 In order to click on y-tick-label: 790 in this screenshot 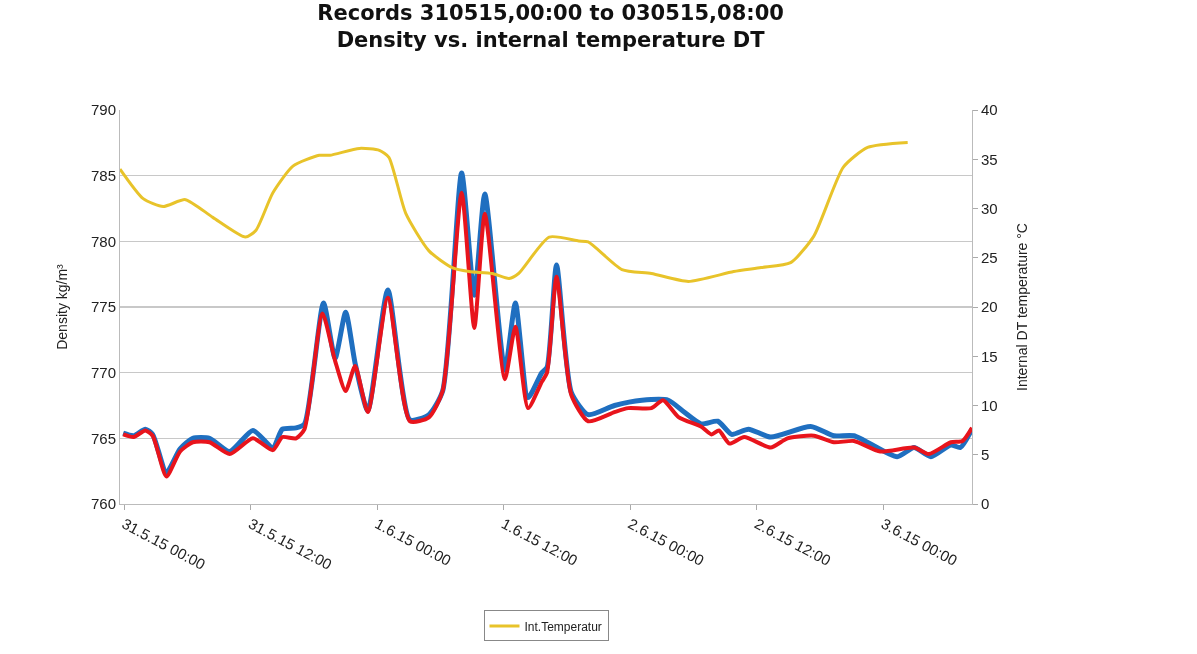, I will do `click(103, 110)`.